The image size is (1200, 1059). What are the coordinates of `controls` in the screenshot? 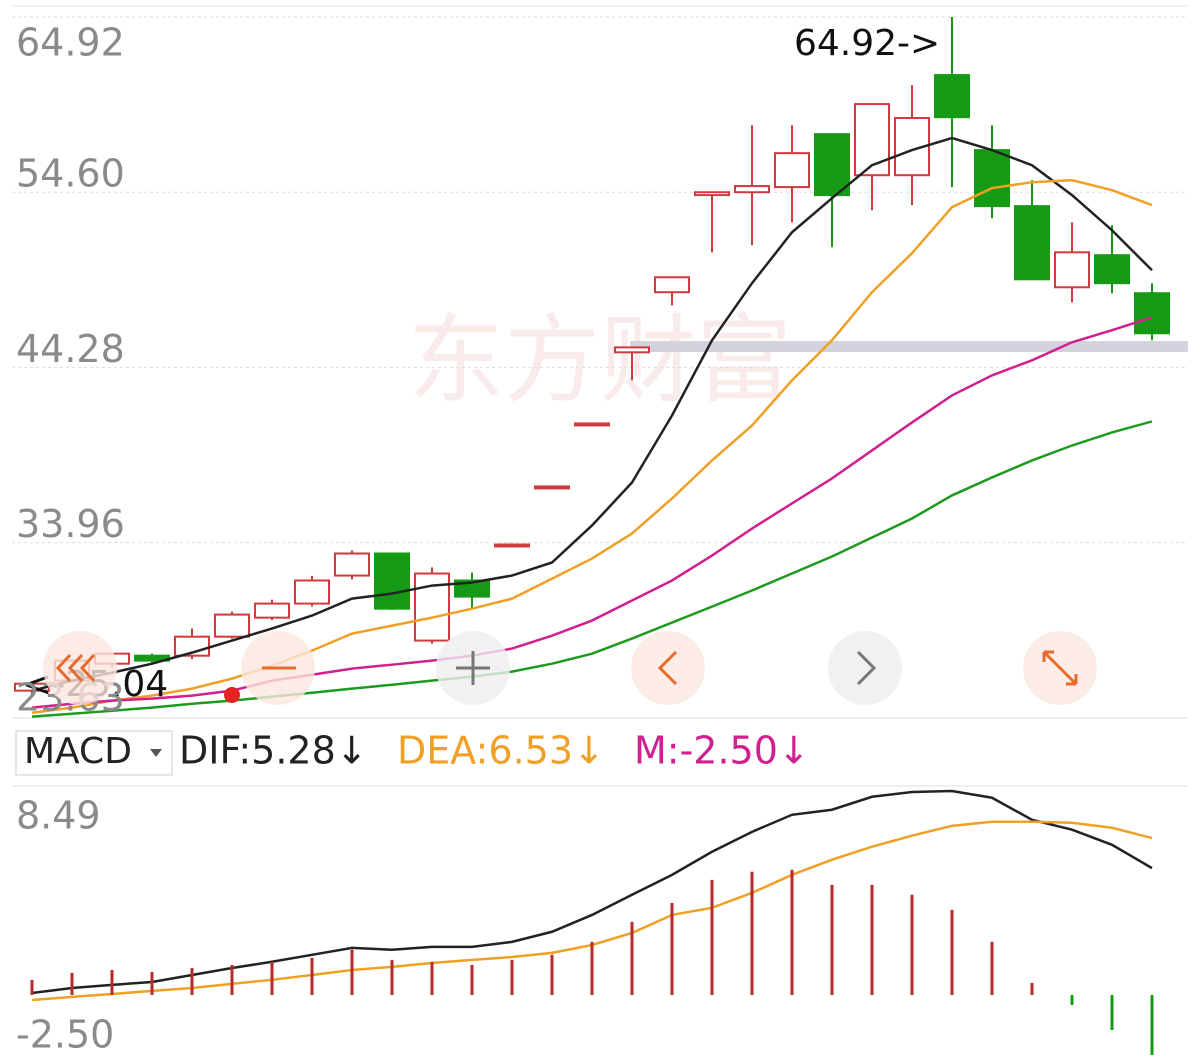 It's located at (570, 668).